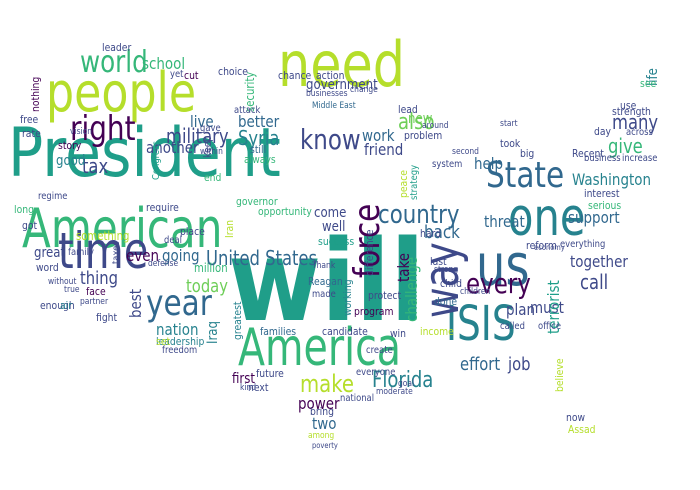  Describe the element at coordinates (408, 109) in the screenshot. I see `word-lead: lead` at that location.